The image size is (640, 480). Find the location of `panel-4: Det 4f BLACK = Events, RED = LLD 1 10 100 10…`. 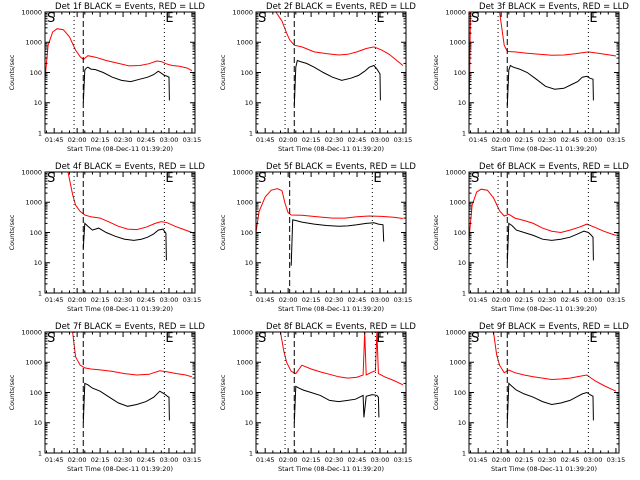

panel-4: Det 4f BLACK = Events, RED = LLD 1 10 100 10… is located at coordinates (106, 237).